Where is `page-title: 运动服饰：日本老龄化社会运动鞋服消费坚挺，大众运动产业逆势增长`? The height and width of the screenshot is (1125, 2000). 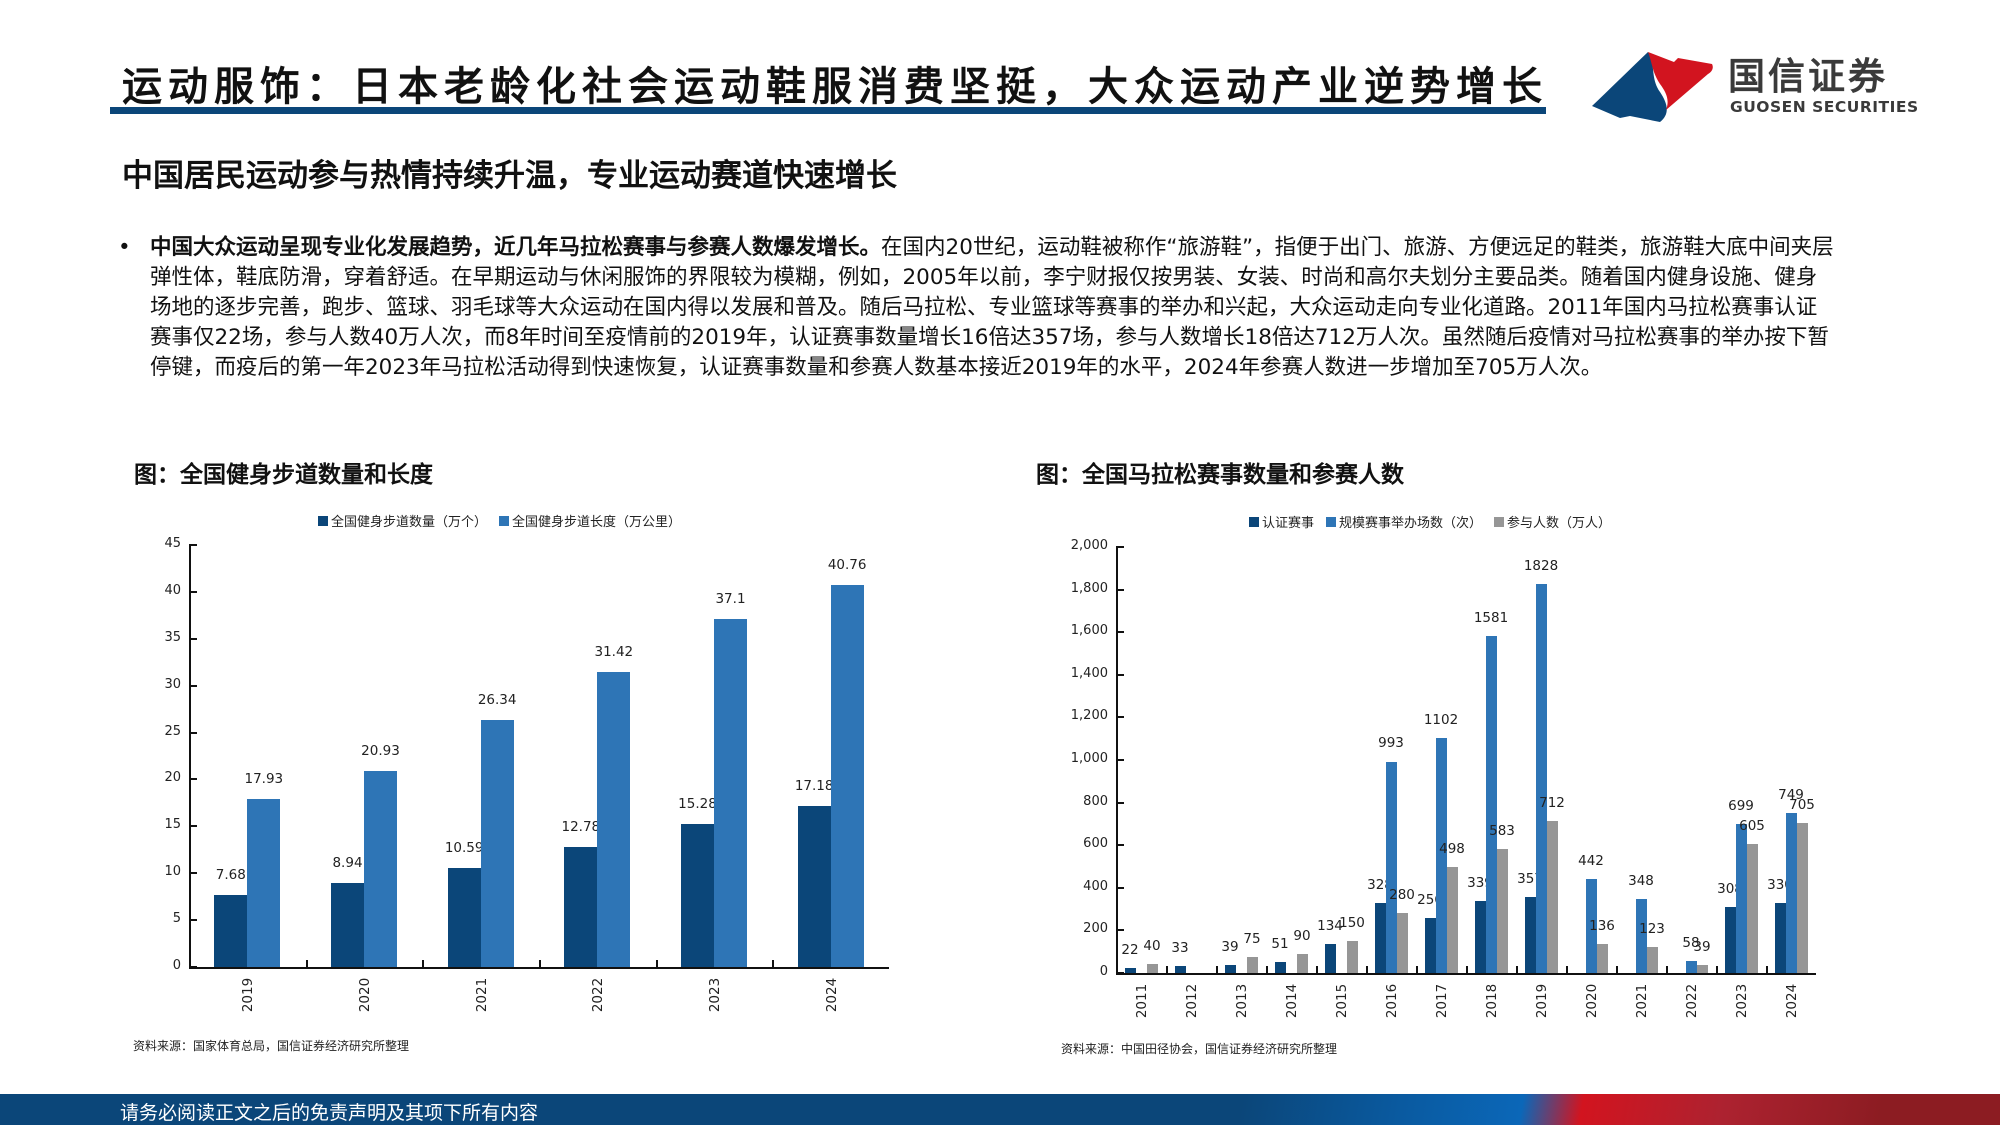
page-title: 运动服饰：日本老龄化社会运动鞋服消费坚挺，大众运动产业逆势增长 is located at coordinates (835, 87).